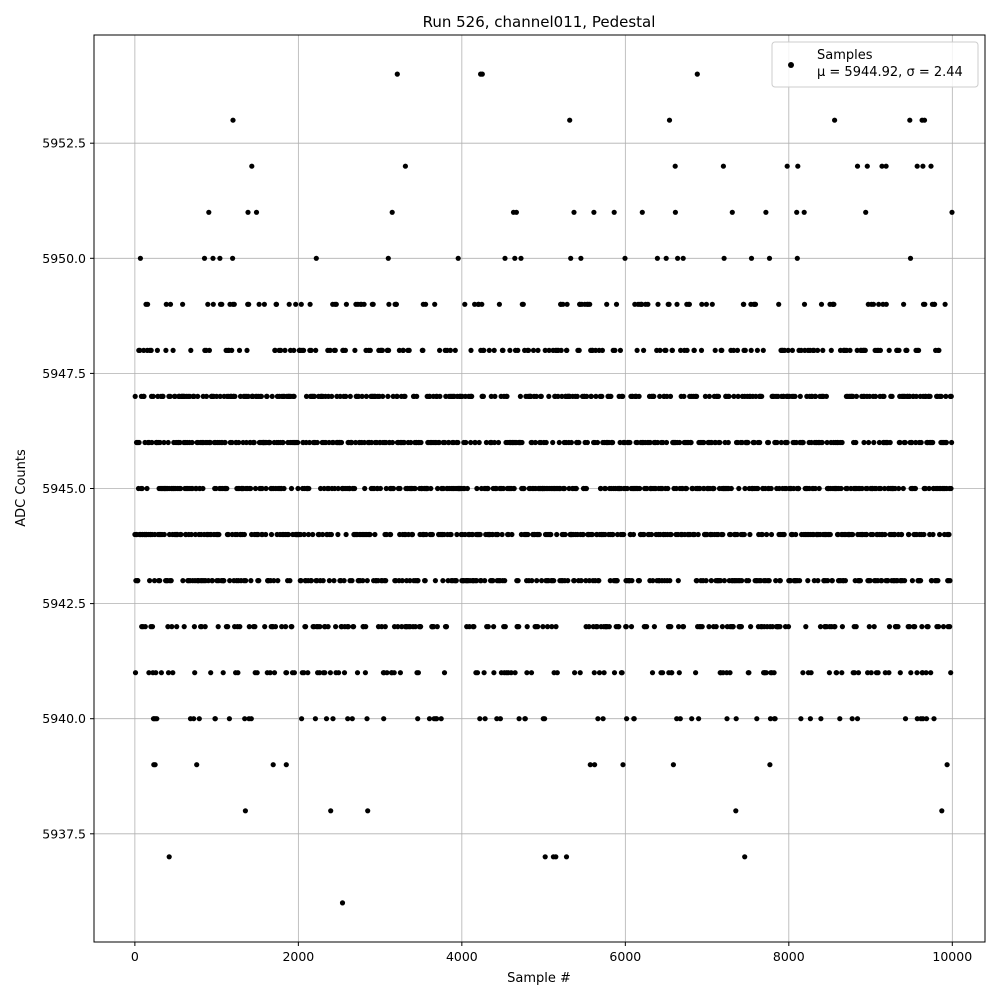 Image resolution: width=1000 pixels, height=1000 pixels. What do you see at coordinates (551, 953) in the screenshot?
I see `x-axis-ticks: 0 2000 4000 6000 8000 10000` at bounding box center [551, 953].